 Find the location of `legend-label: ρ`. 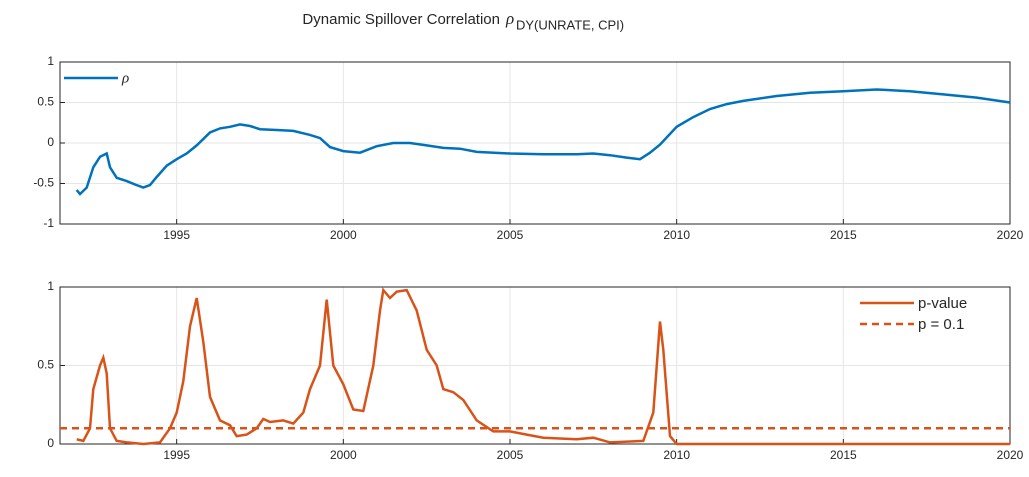

legend-label: ρ is located at coordinates (125, 78).